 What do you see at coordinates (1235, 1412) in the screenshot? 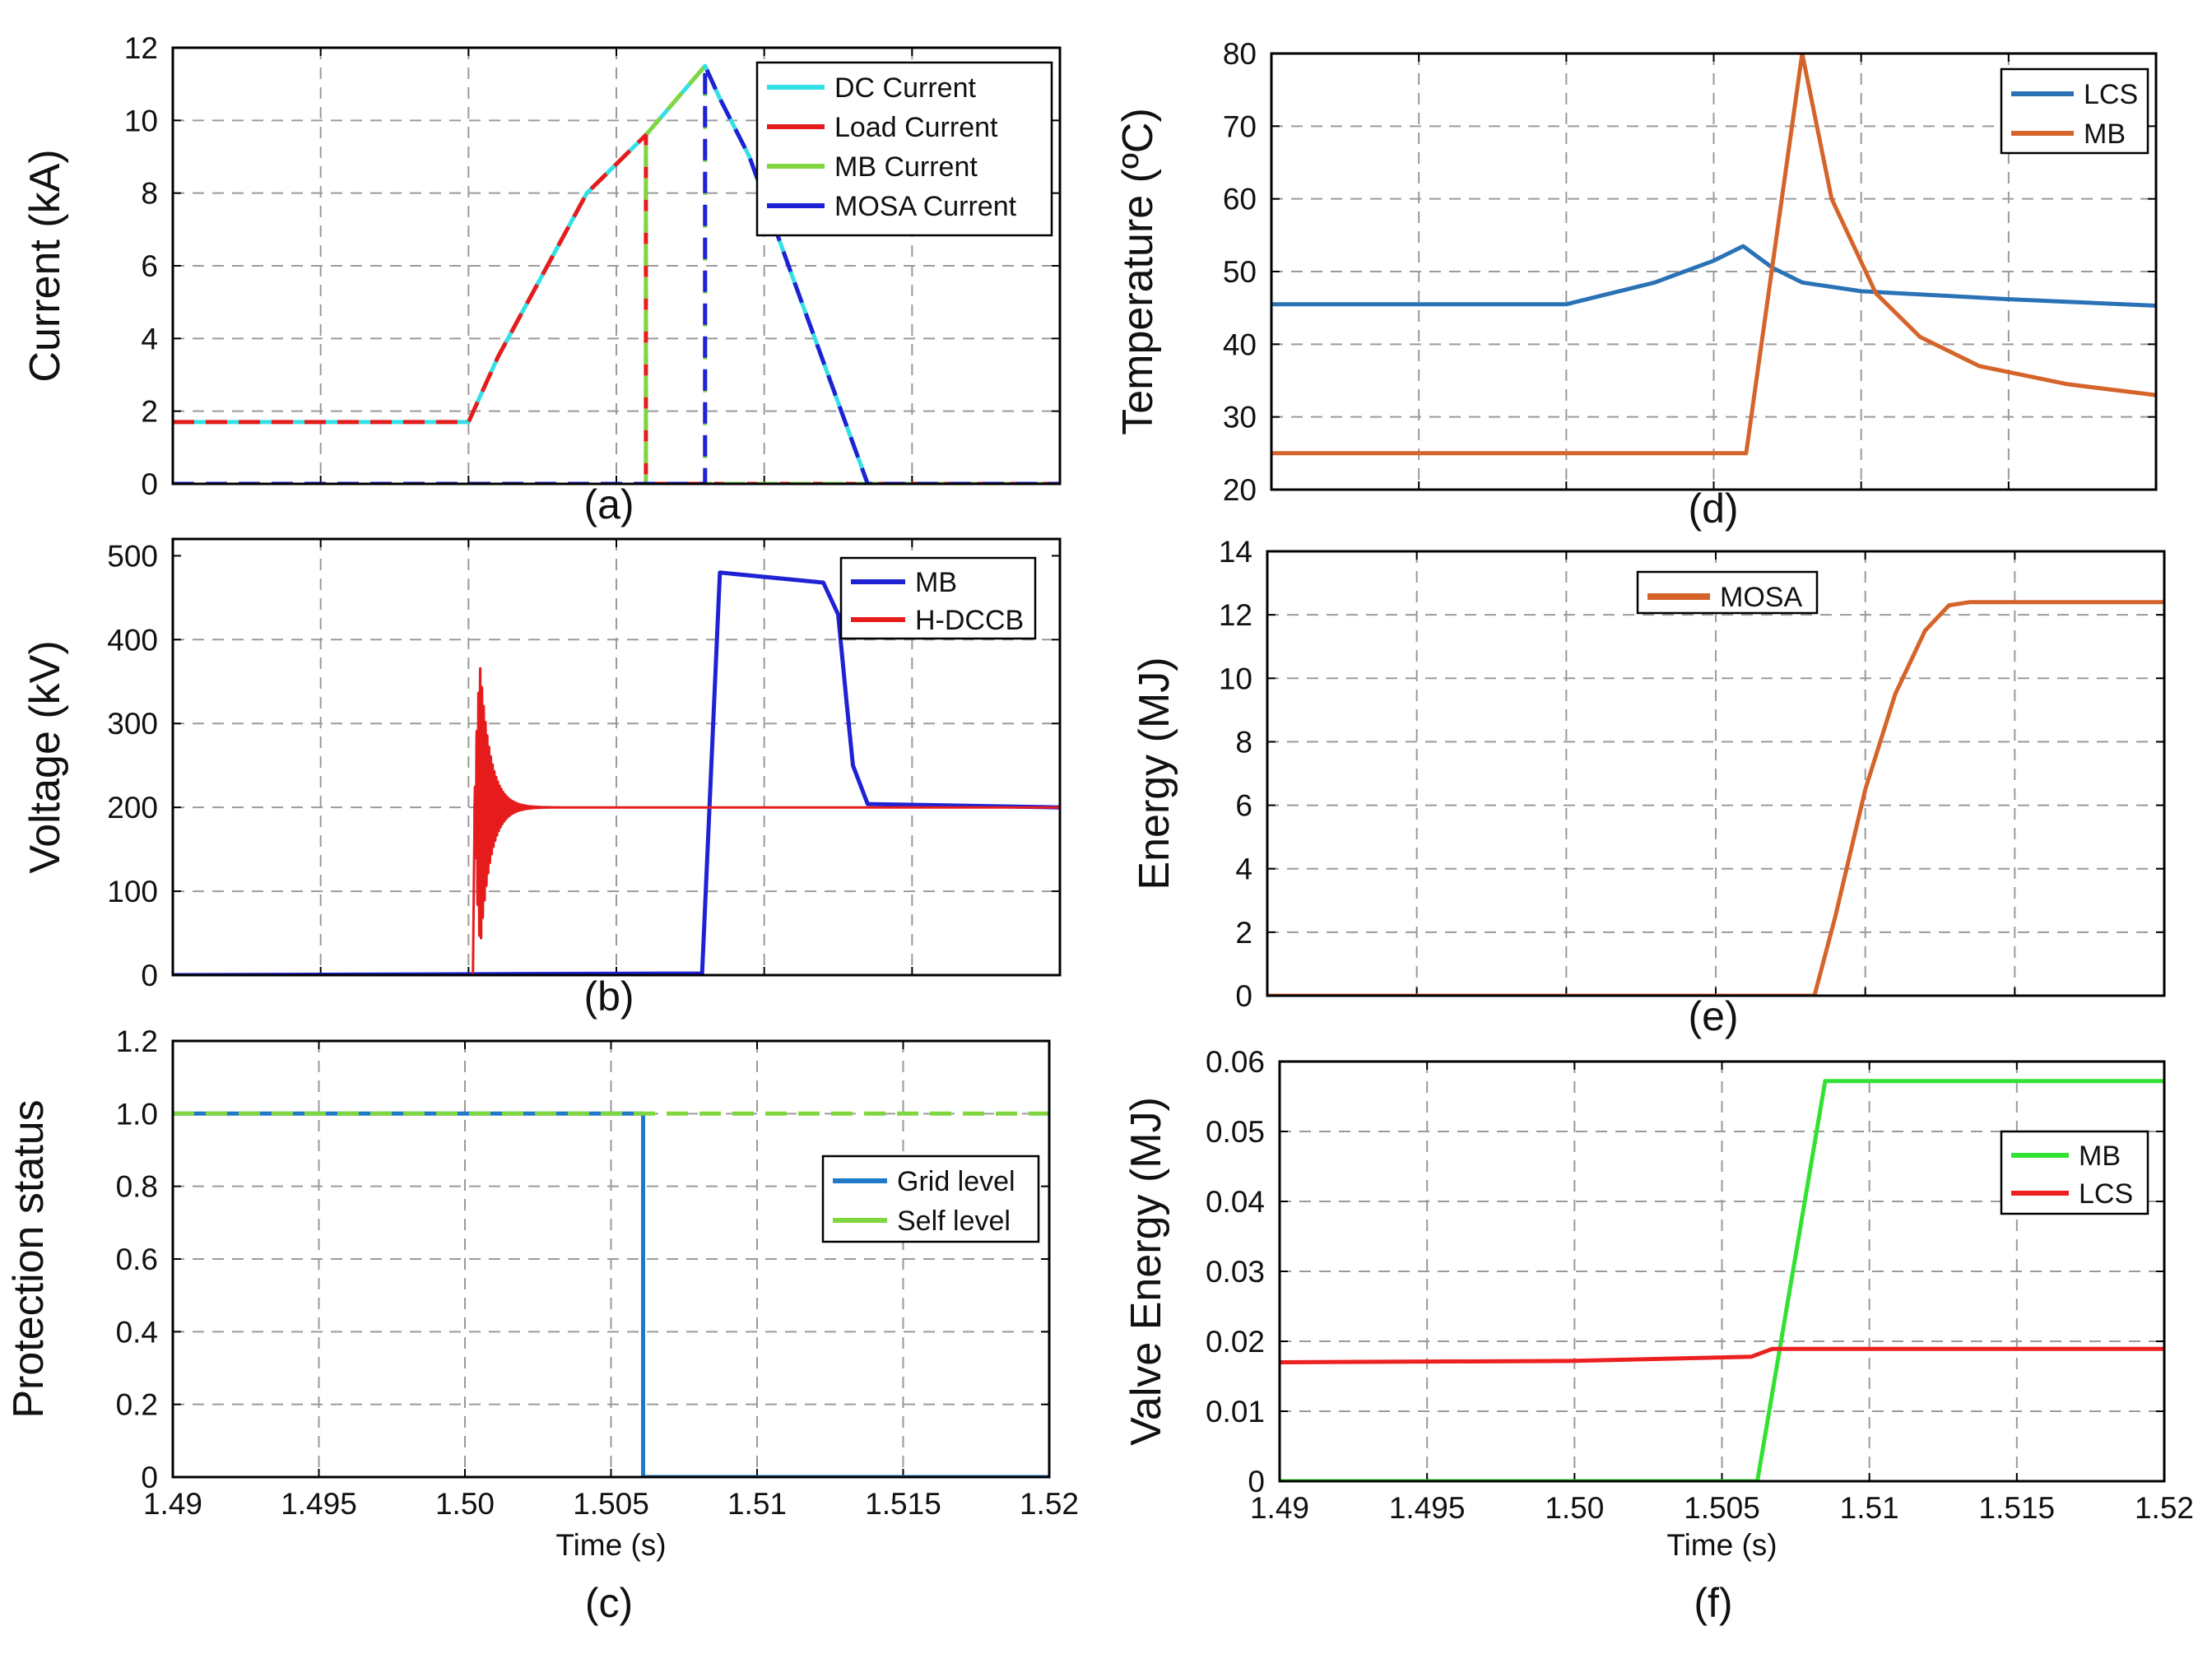
I see `y-tick-label: 0.01` at bounding box center [1235, 1412].